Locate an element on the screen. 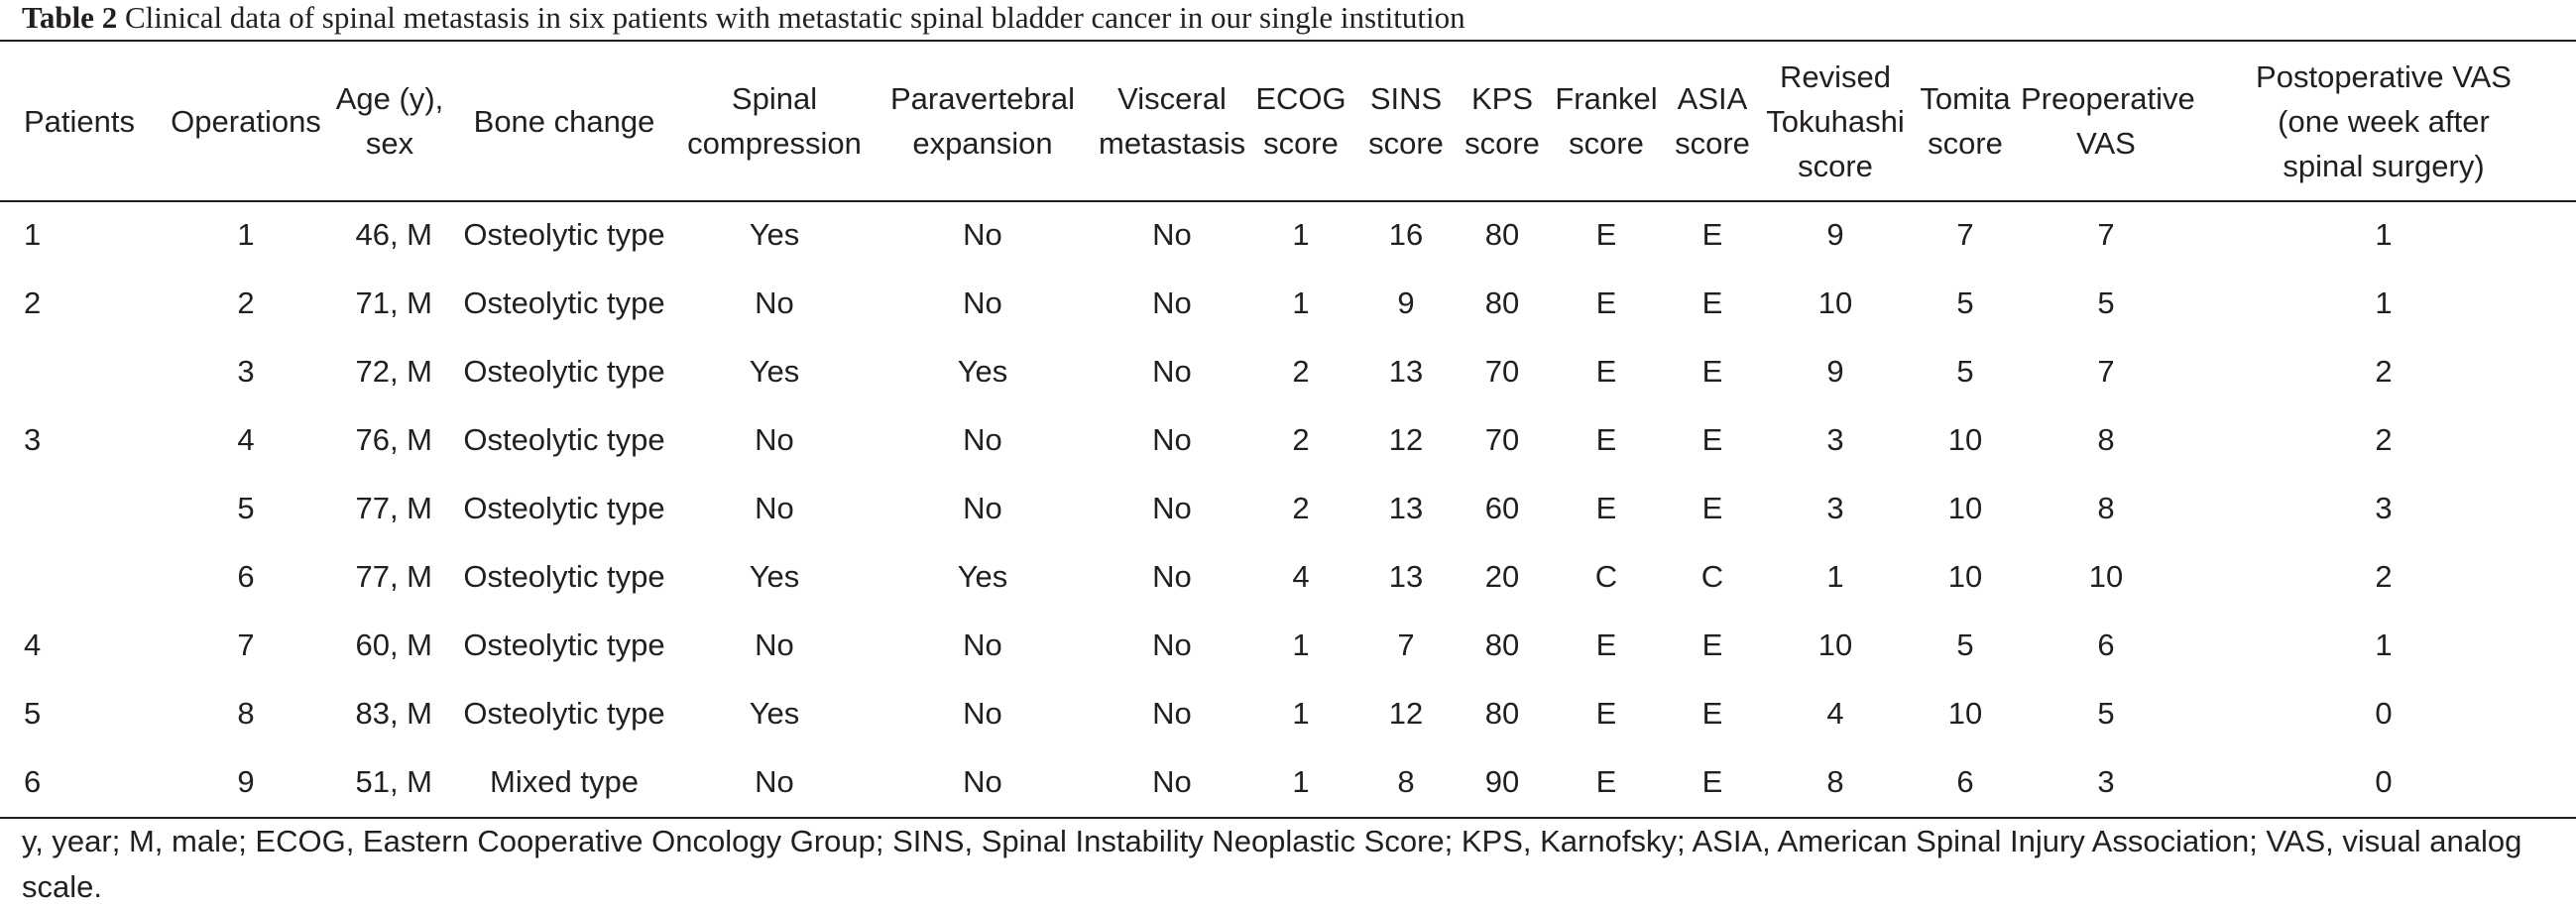 This screenshot has width=2576, height=910. table-row: 4 7 60, M Osteolytic type No No No 1 7 80 E E 10 5 6 1 is located at coordinates (1288, 645).